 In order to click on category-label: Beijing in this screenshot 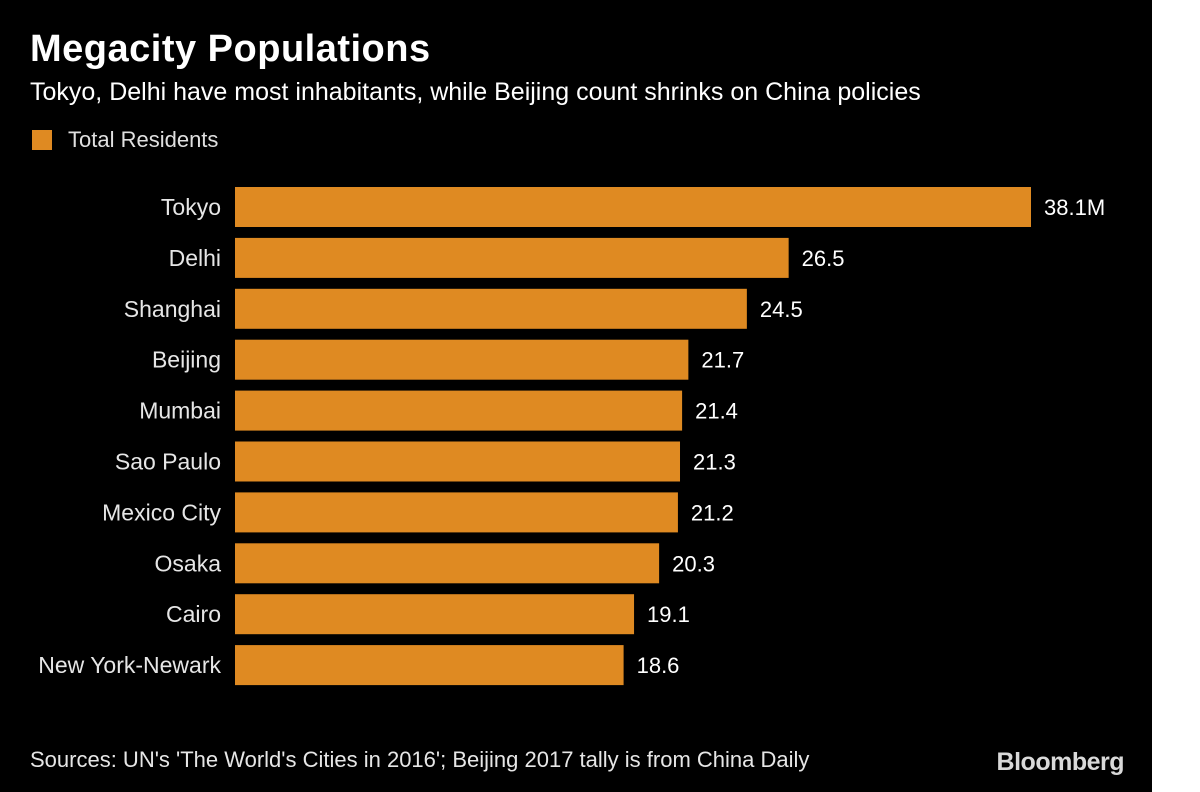, I will do `click(186, 360)`.